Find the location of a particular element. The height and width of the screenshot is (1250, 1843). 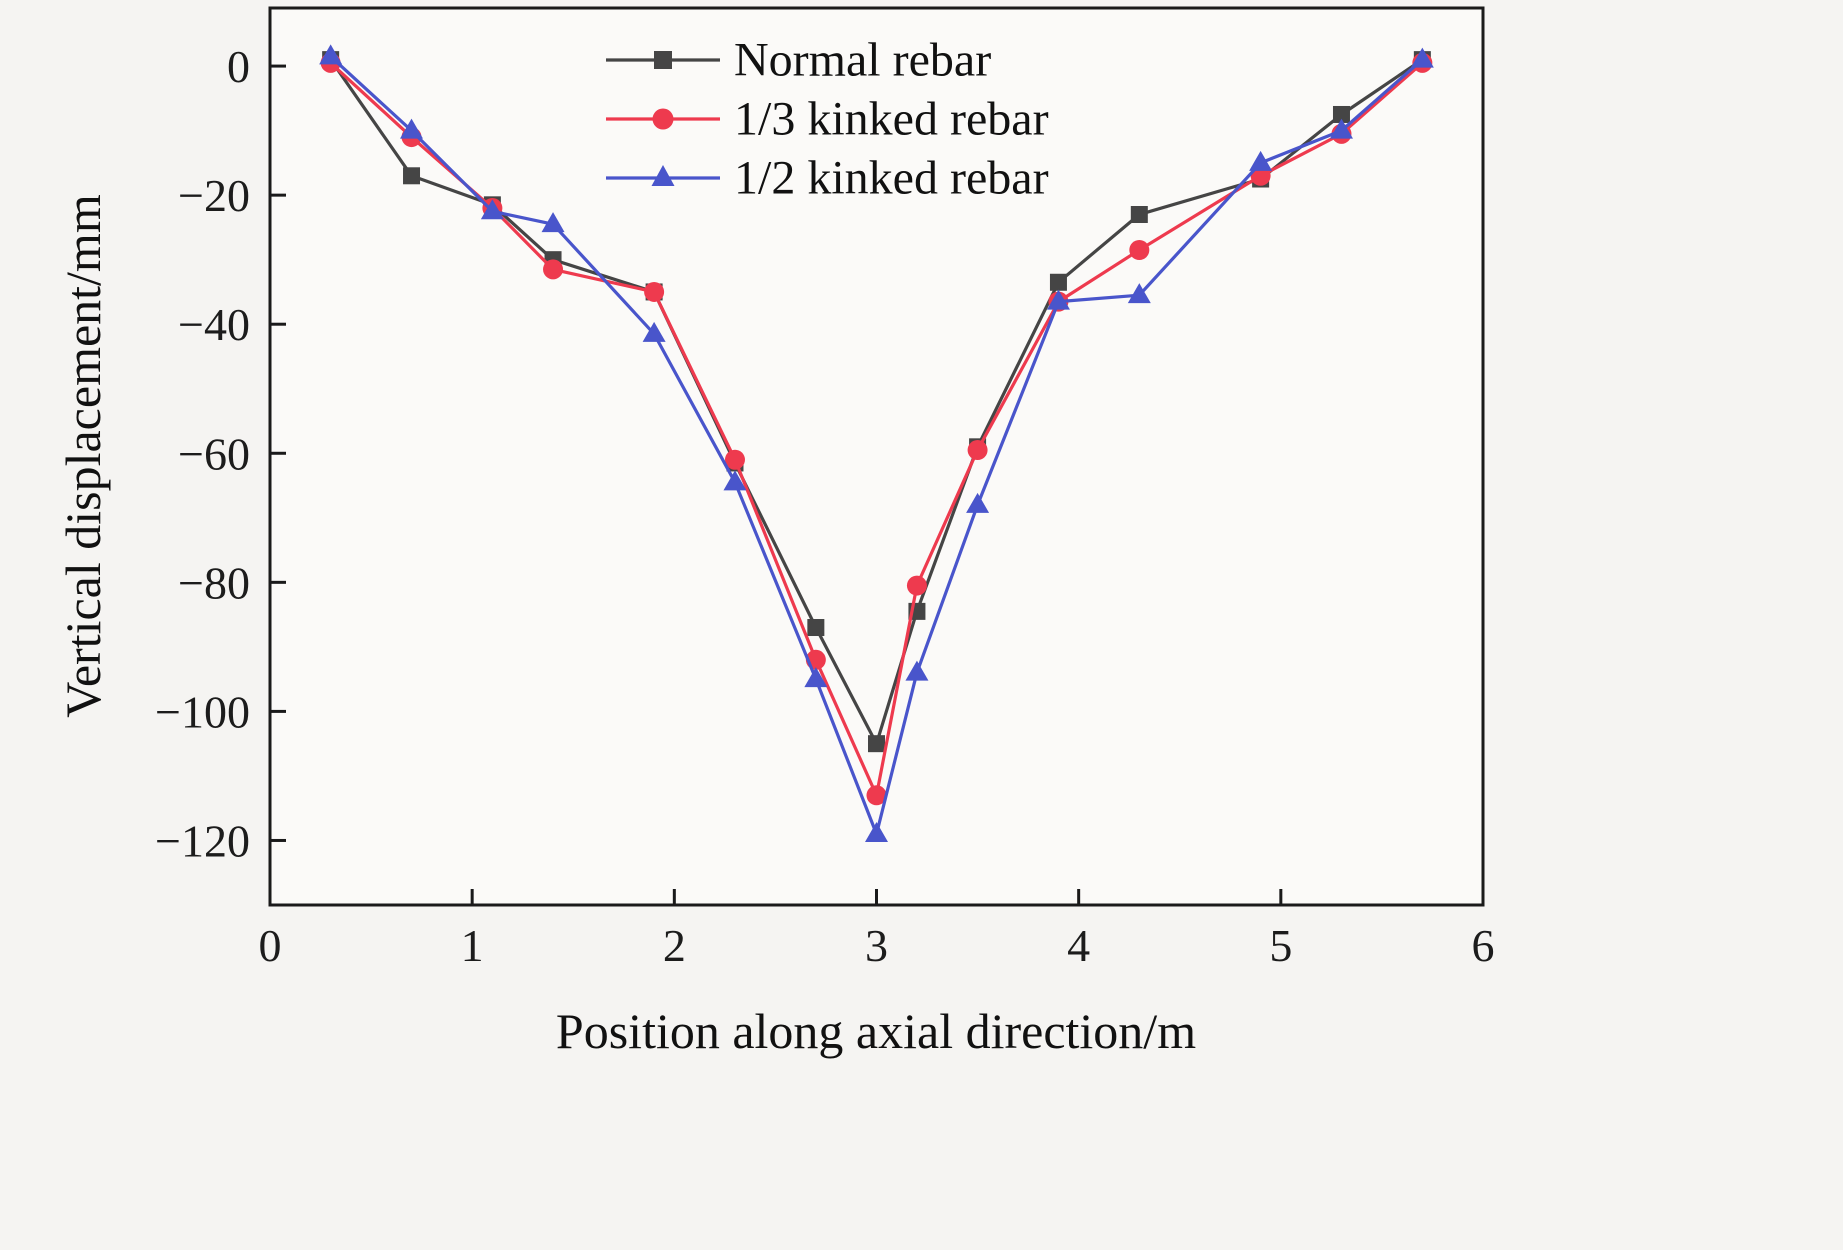

y-tick-label: −80 is located at coordinates (214, 582).